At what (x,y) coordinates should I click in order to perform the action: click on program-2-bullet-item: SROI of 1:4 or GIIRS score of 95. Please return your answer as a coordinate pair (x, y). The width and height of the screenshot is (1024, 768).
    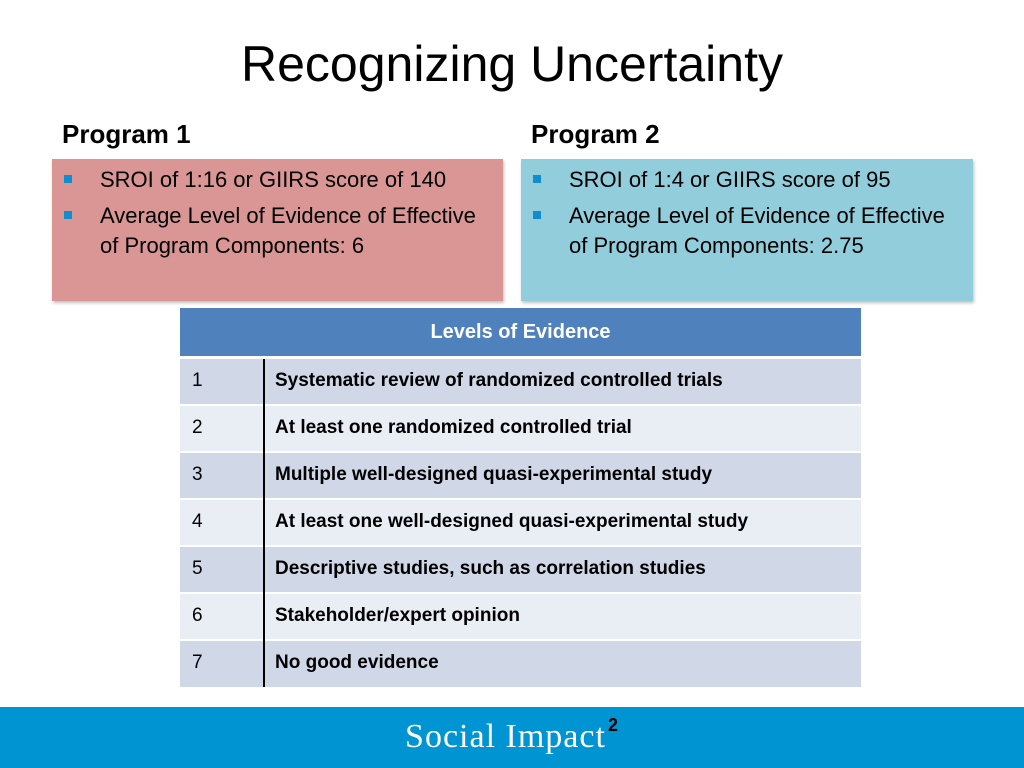
    Looking at the image, I should click on (749, 180).